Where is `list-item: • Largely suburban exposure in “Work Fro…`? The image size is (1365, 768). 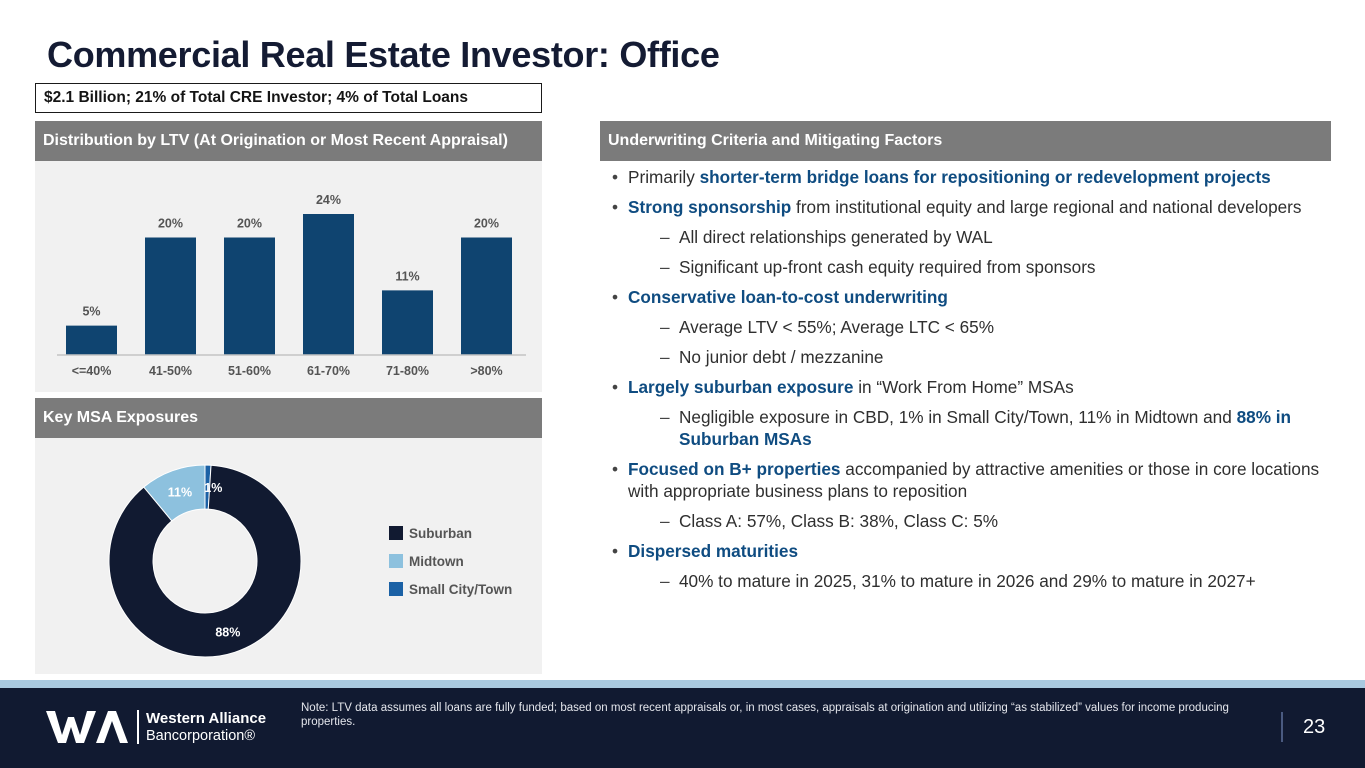
list-item: • Largely suburban exposure in “Work Fro… is located at coordinates (843, 387).